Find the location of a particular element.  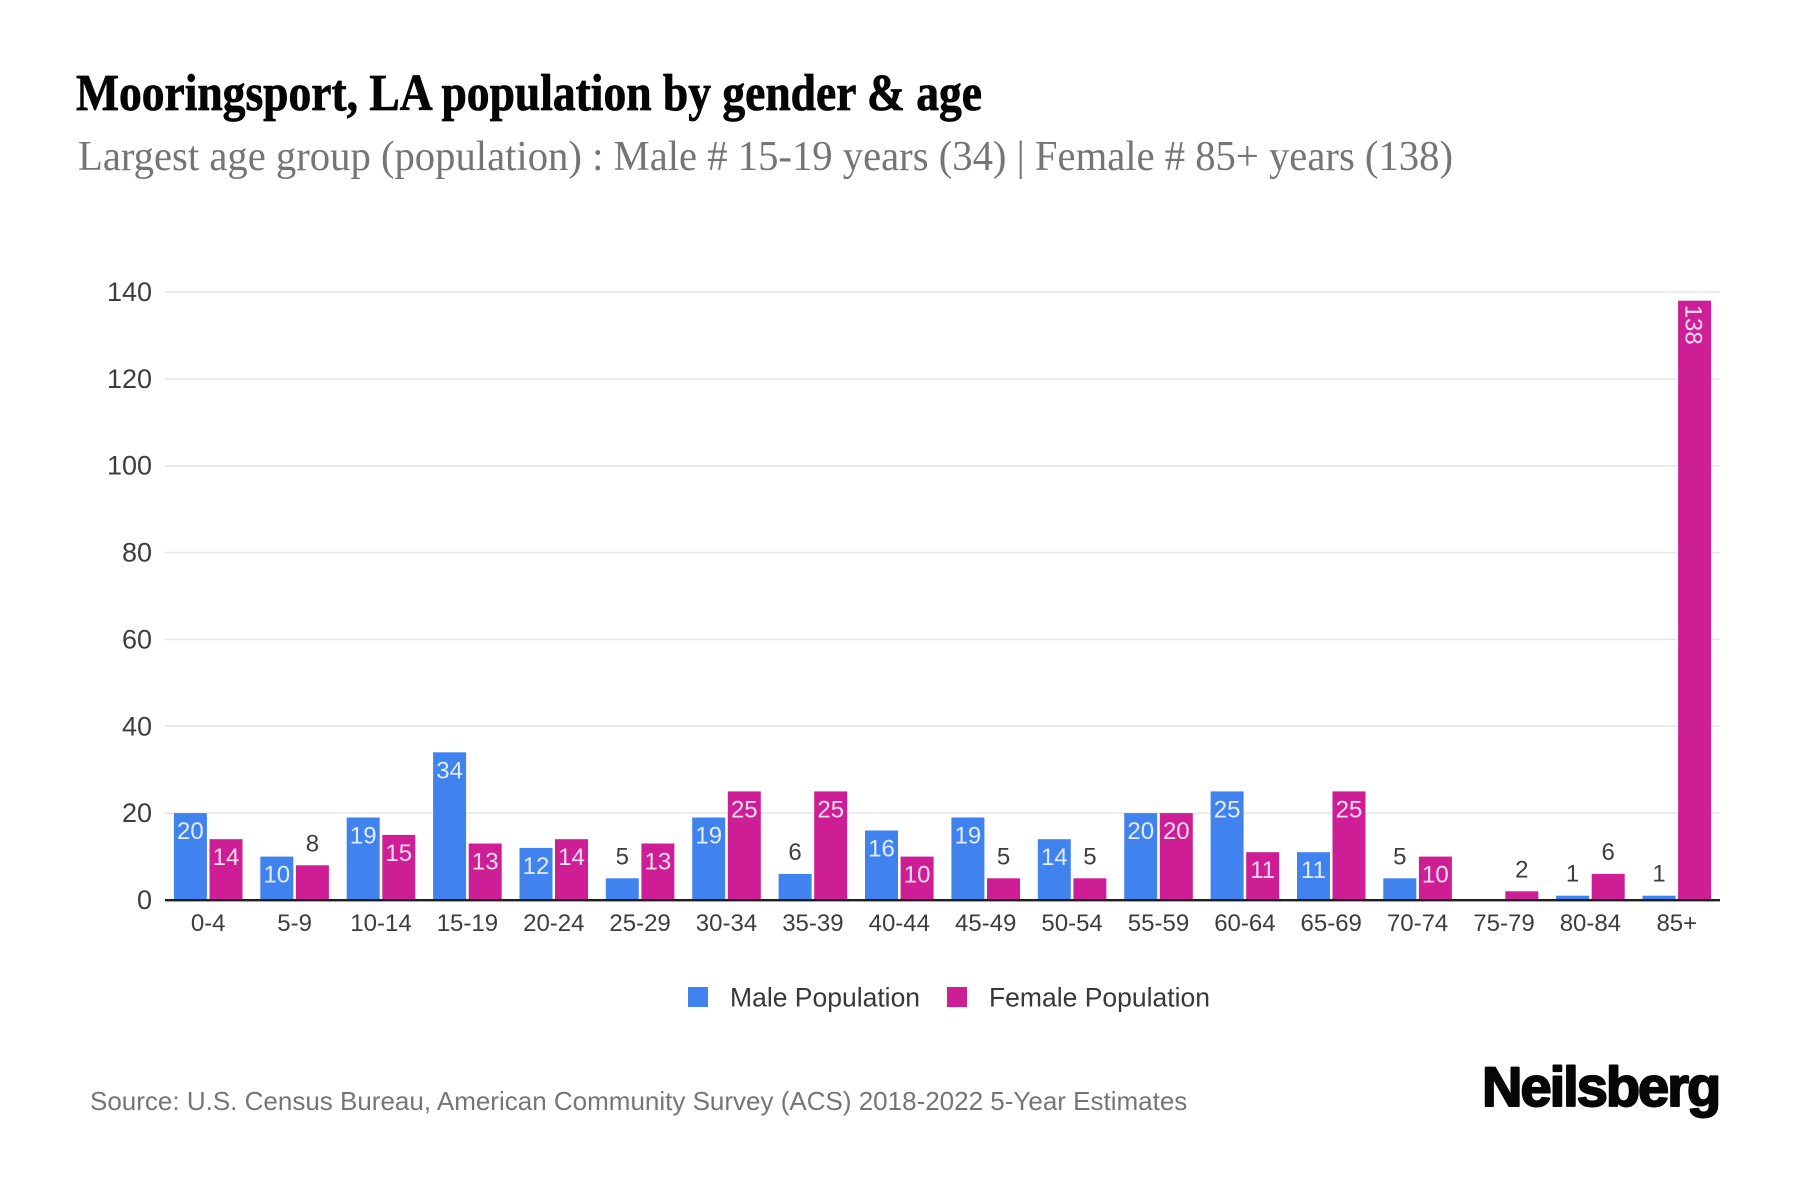

svg-text: 60 is located at coordinates (137, 639).